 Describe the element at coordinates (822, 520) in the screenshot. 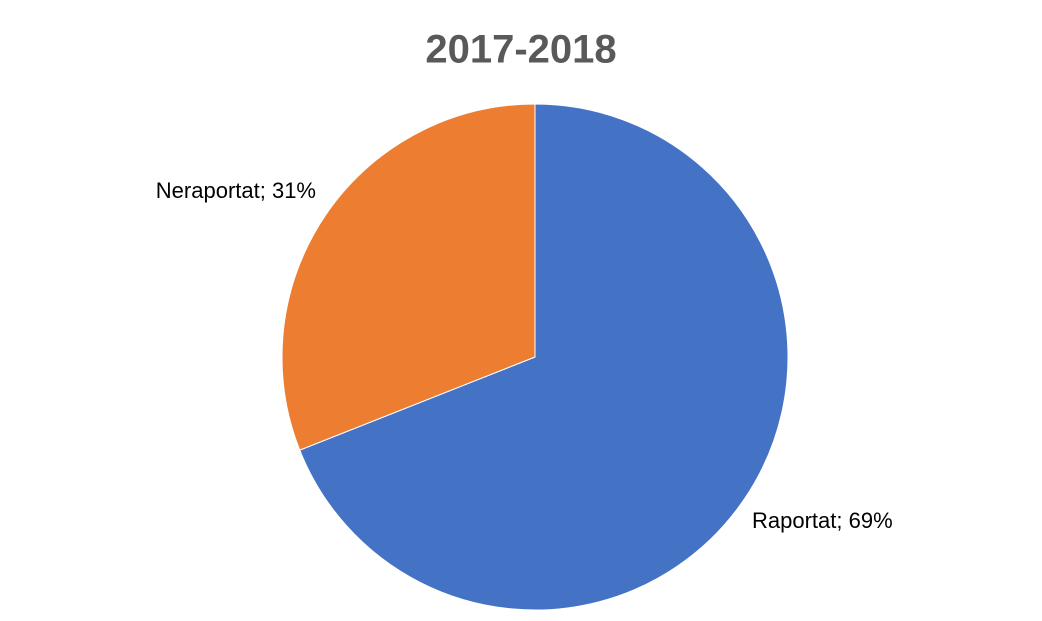

I see `data-label: Raportat; 69%` at that location.